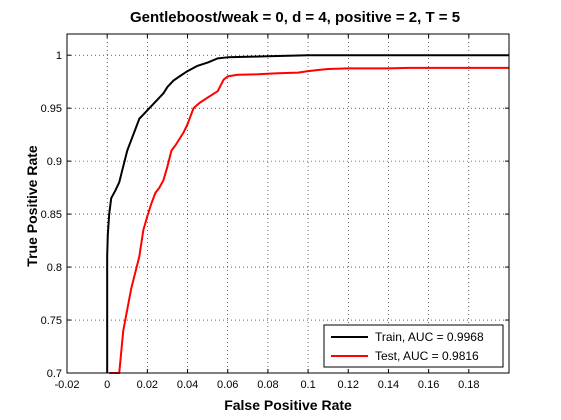 Image resolution: width=561 pixels, height=420 pixels. I want to click on x-tick-label: 0.04, so click(187, 385).